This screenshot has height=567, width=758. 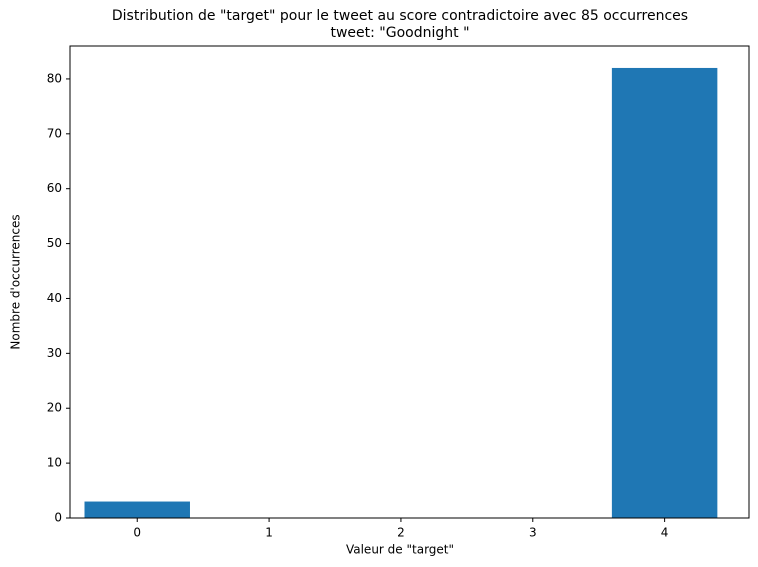 I want to click on y-tick-label: 60, so click(x=54, y=188).